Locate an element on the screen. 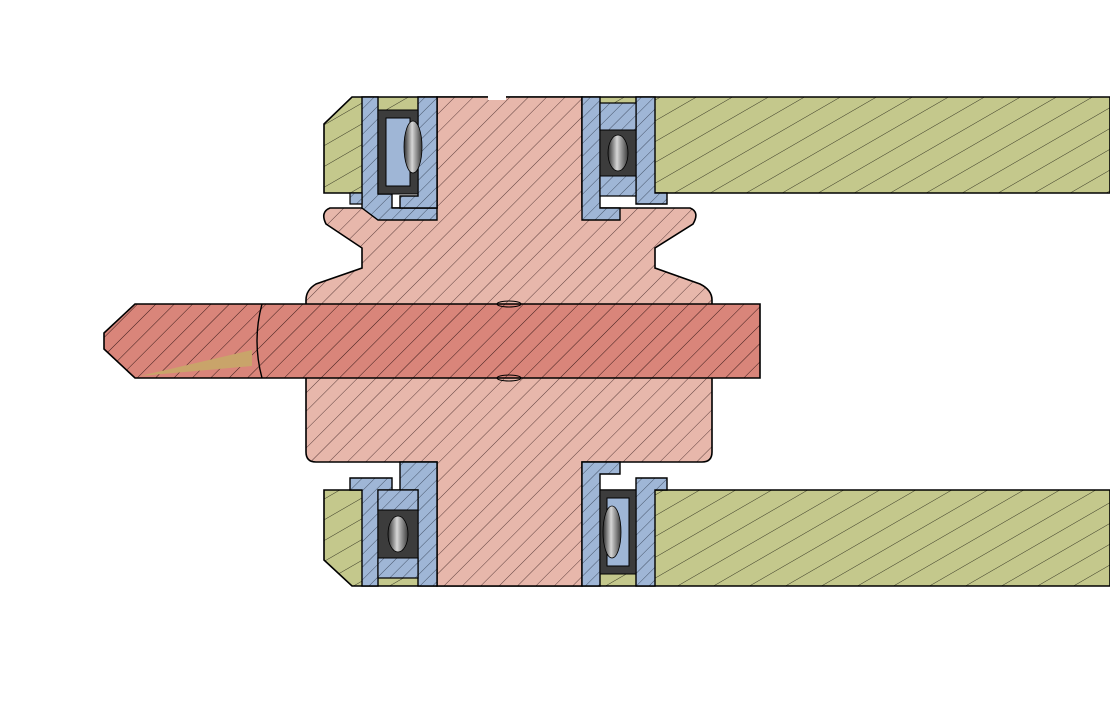 The height and width of the screenshot is (708, 1110). bearing-bottom-left is located at coordinates (393, 524).